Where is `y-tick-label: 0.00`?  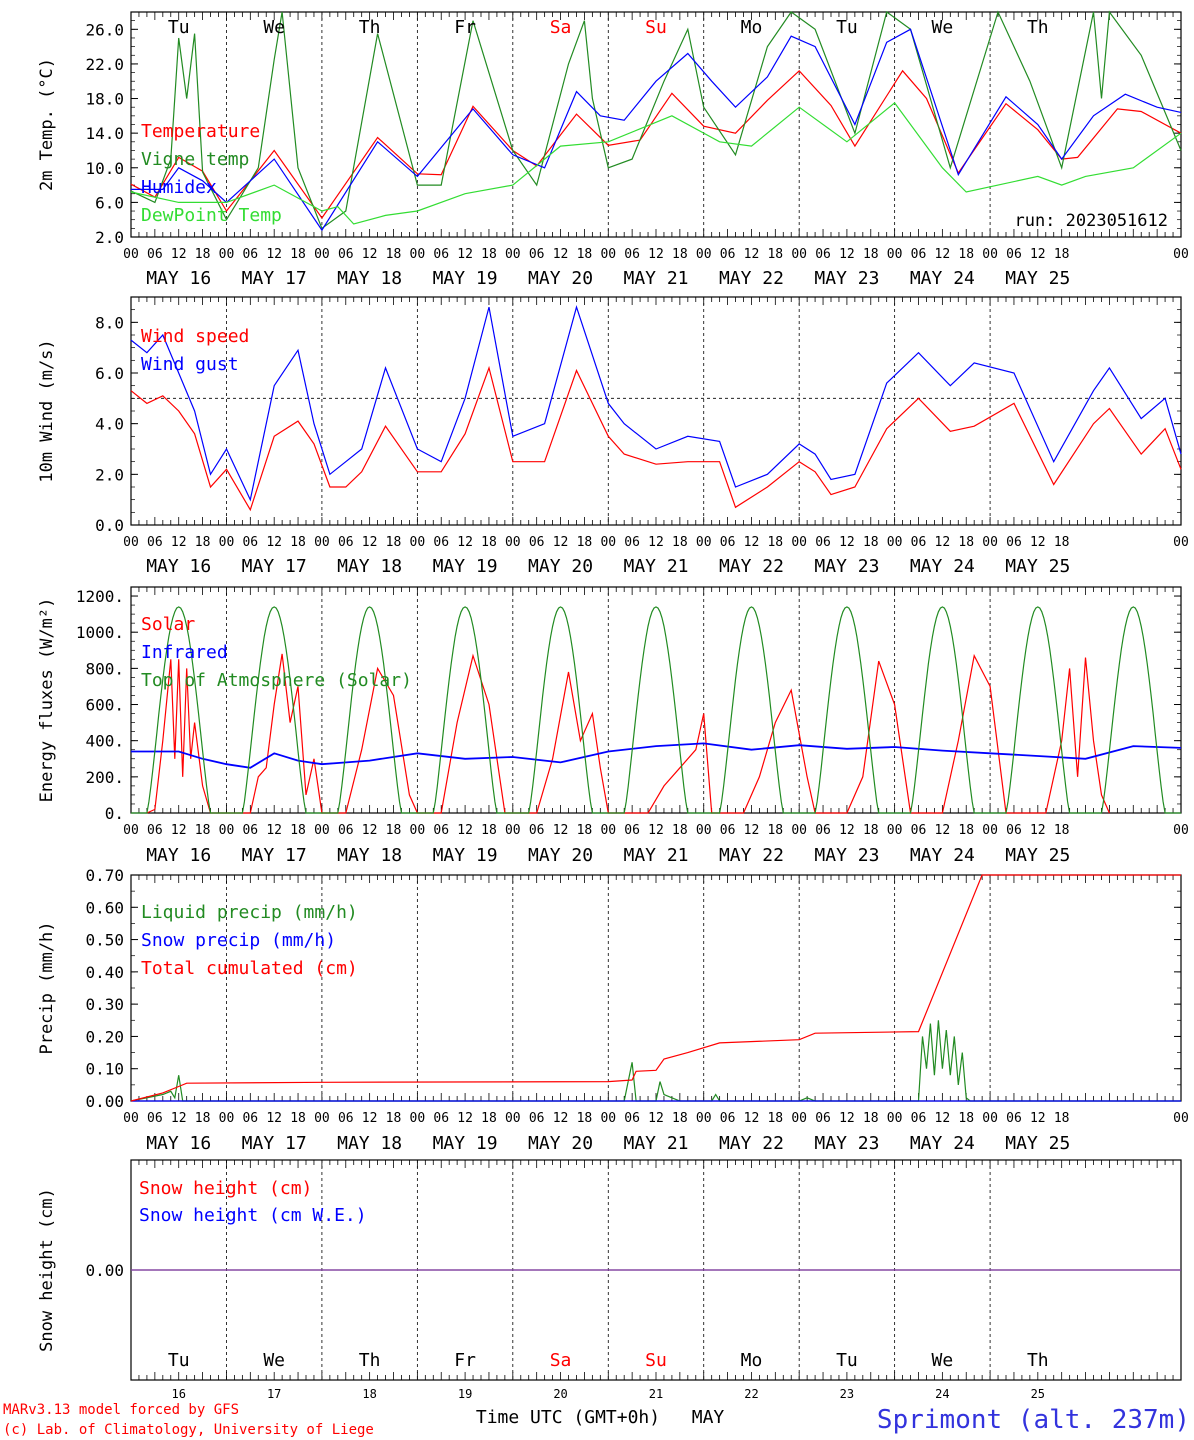 y-tick-label: 0.00 is located at coordinates (104, 1270).